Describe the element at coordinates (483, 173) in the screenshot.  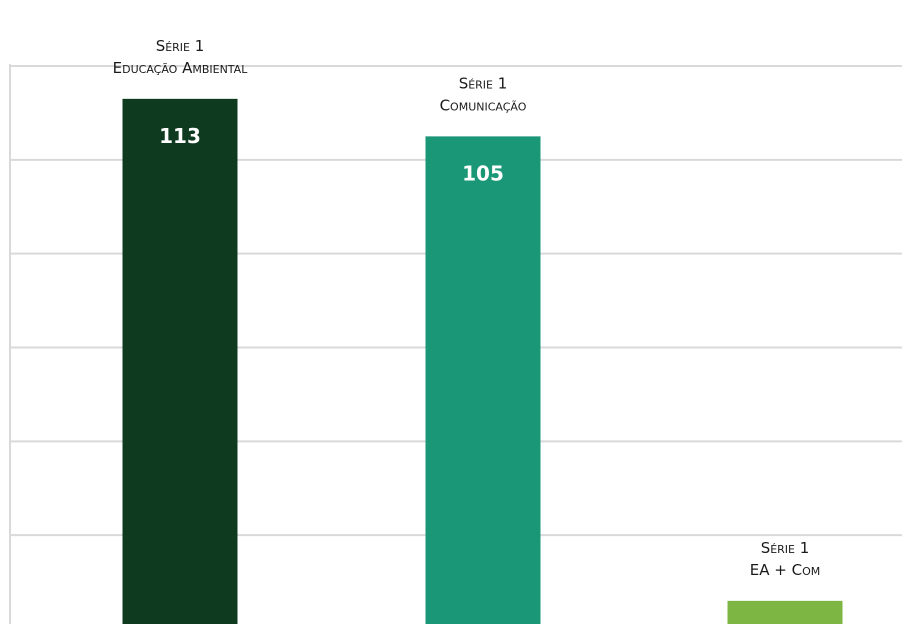
I see `data-label-1: 105` at that location.